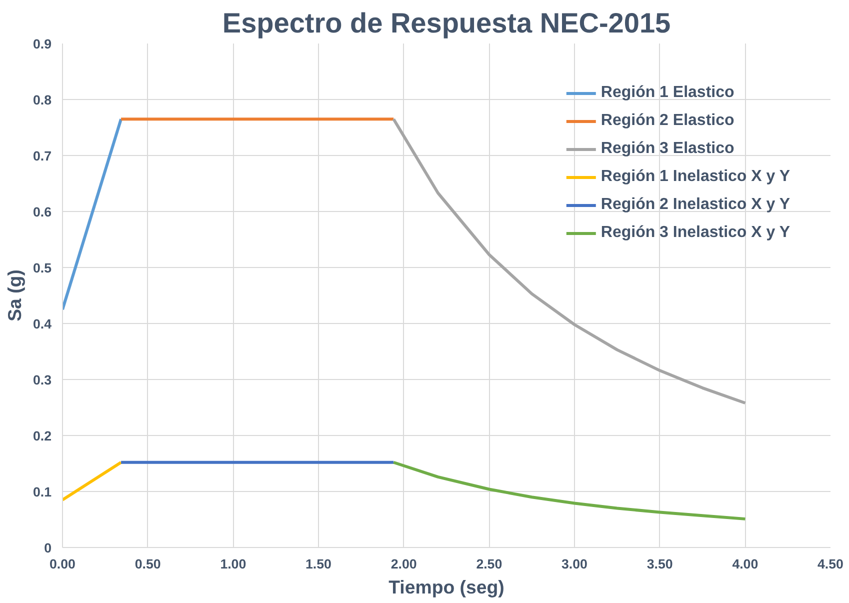 This screenshot has width=849, height=603. Describe the element at coordinates (695, 205) in the screenshot. I see `legend-label: Región 2 Inelastico X y Y` at that location.